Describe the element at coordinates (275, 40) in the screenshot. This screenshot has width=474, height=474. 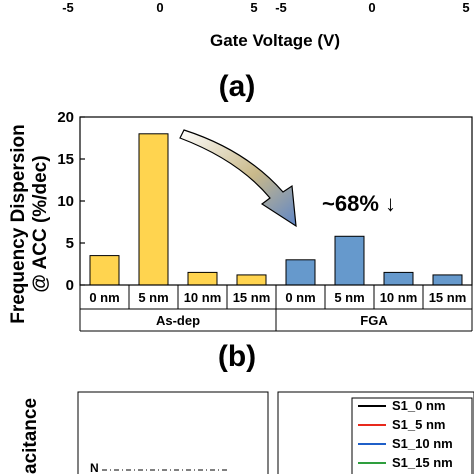
I see `top-xlabel: Gate Voltage (V)` at that location.